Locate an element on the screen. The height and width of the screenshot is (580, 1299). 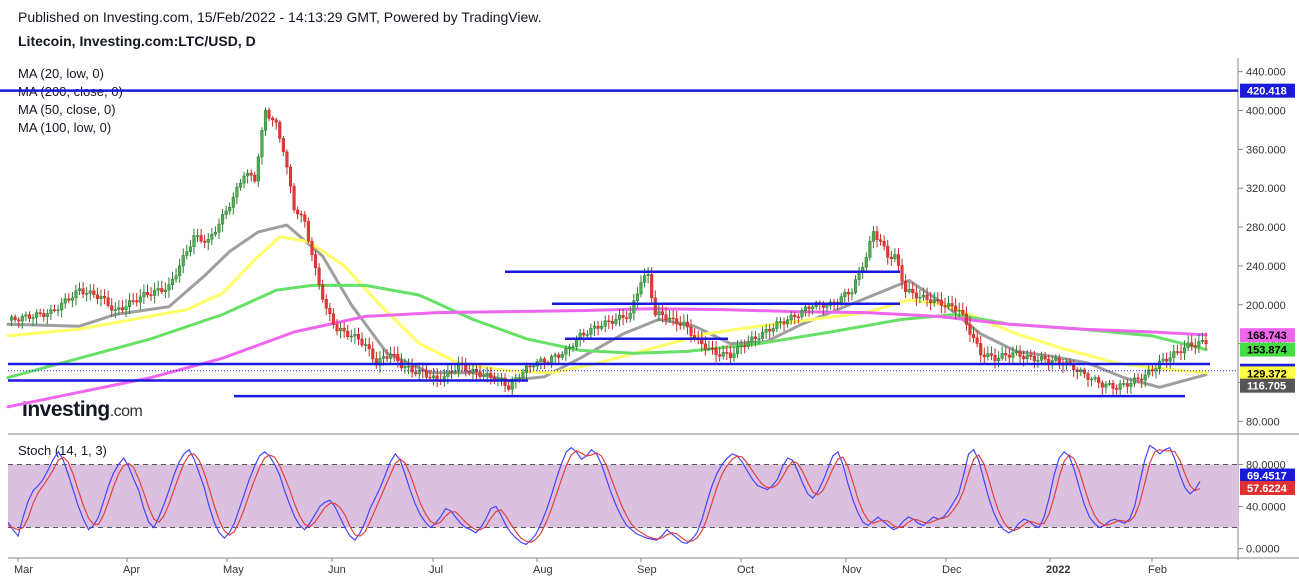
price-level-label: 129.372 is located at coordinates (1267, 374).